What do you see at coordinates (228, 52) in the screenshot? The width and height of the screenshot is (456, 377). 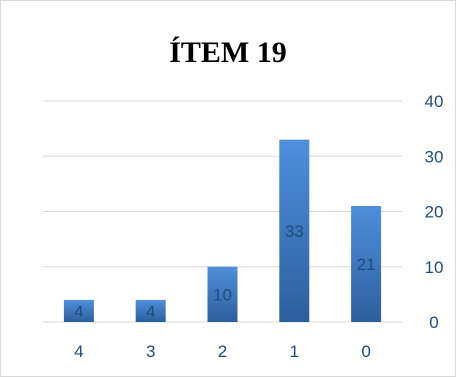 I see `chart-title: ÍTEM 19` at bounding box center [228, 52].